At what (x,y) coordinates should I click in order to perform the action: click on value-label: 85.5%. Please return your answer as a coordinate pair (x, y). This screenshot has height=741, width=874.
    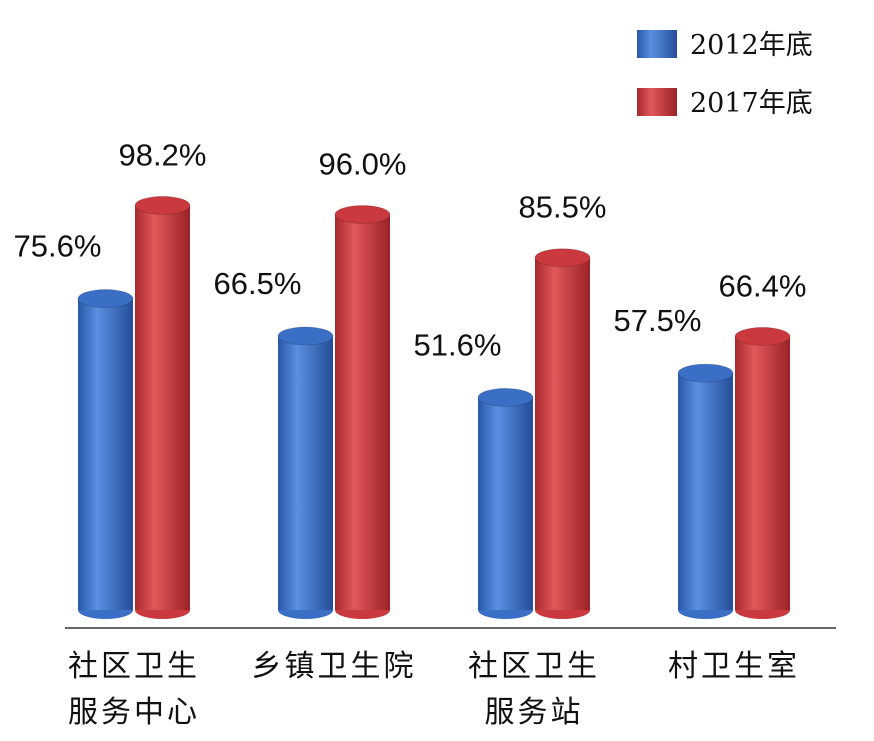
    Looking at the image, I should click on (563, 207).